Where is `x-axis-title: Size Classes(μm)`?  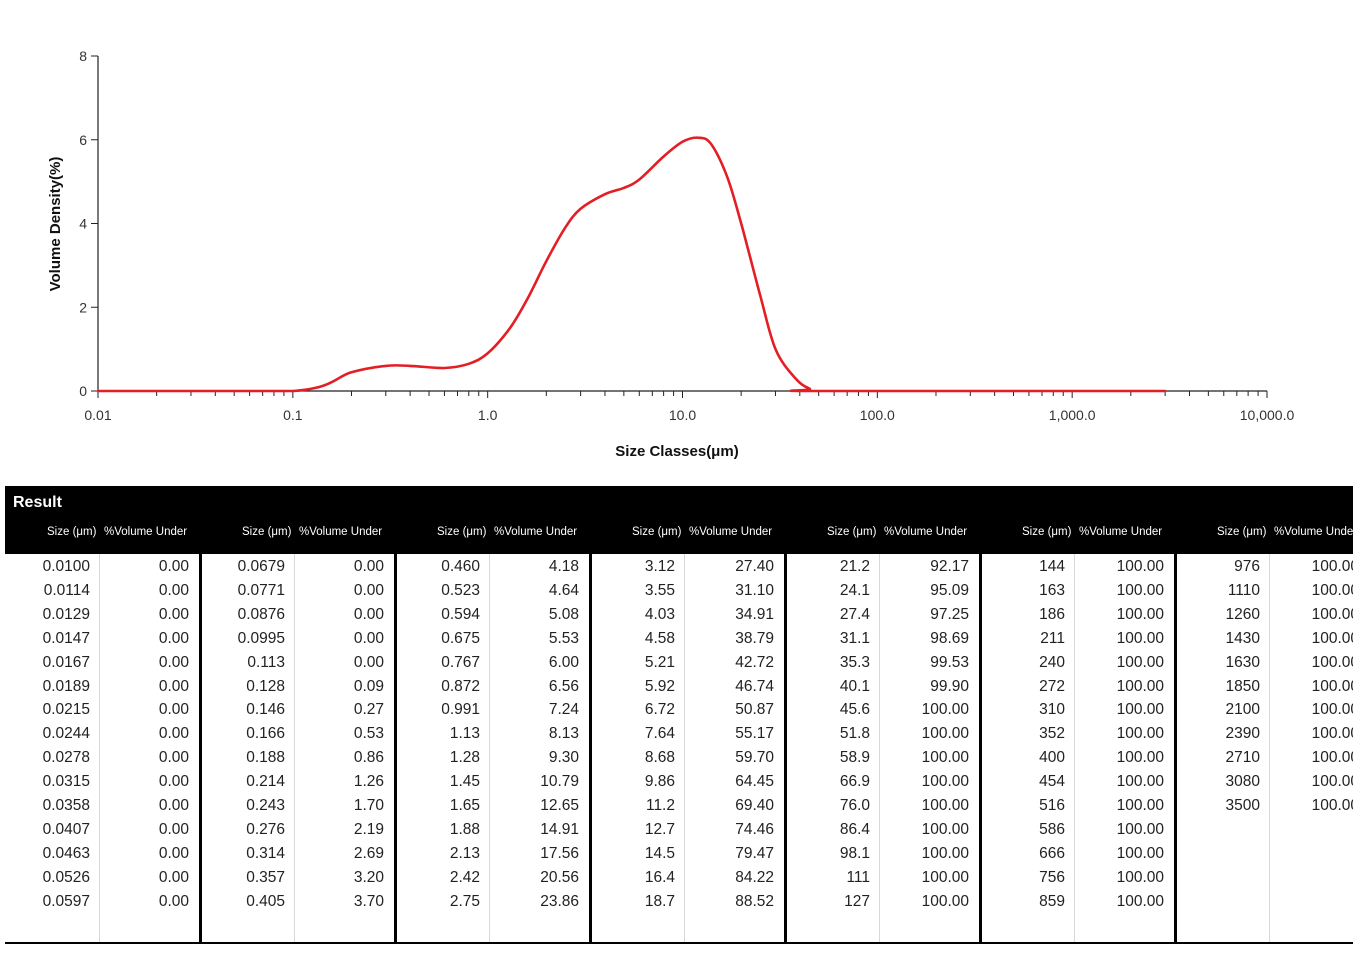
x-axis-title: Size Classes(μm) is located at coordinates (676, 451).